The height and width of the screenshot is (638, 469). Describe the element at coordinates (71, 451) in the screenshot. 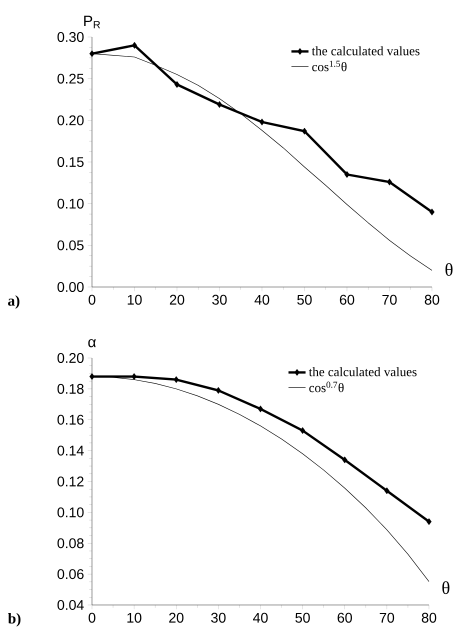

I see `y-tick-label: 0.14` at that location.